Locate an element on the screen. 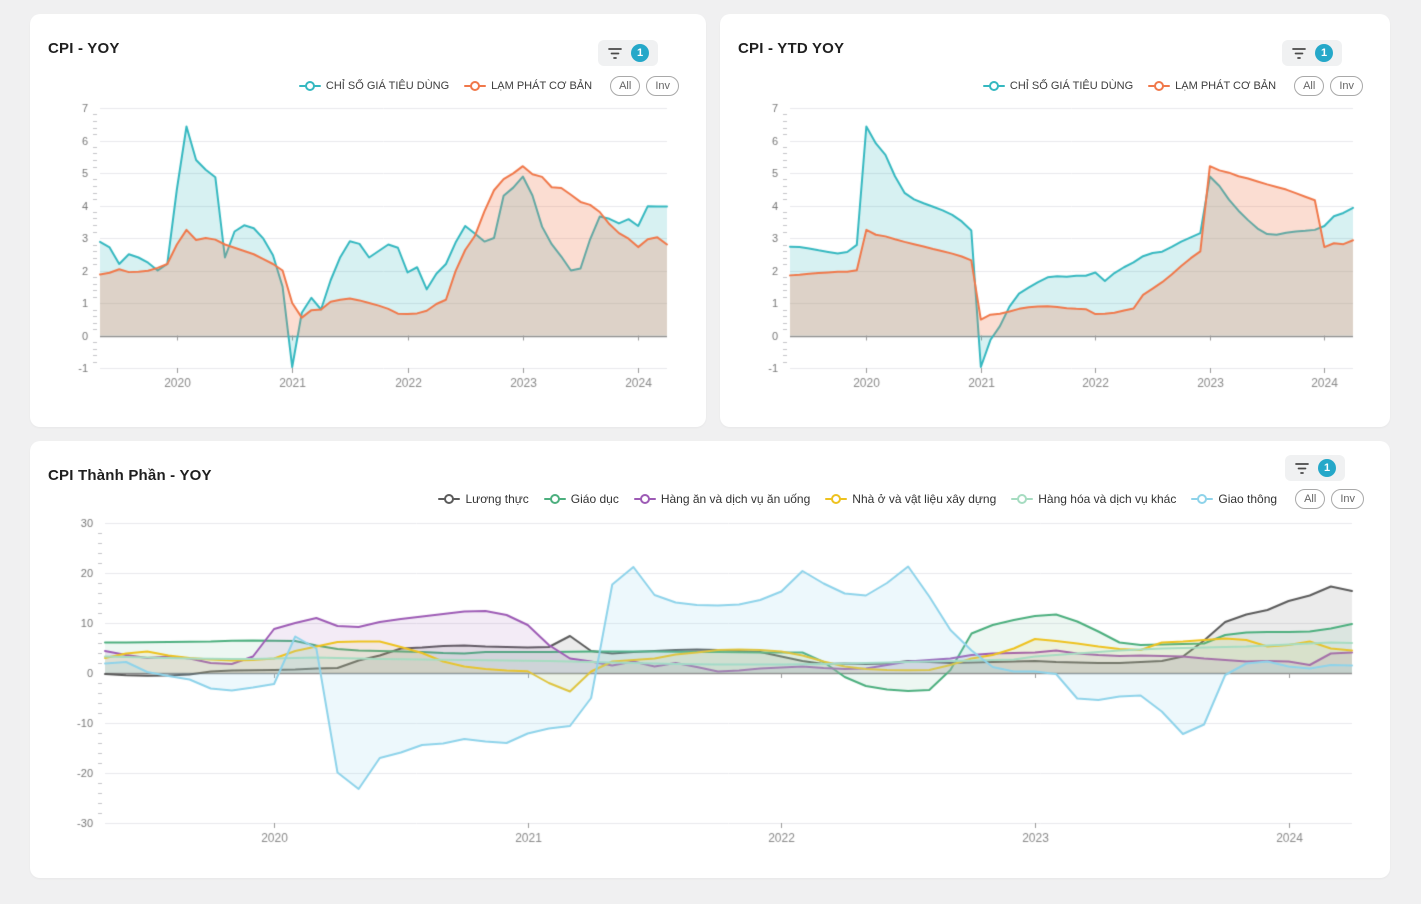  legend-label: Hàng ăn và dịch vụ ăn uống is located at coordinates (735, 499).